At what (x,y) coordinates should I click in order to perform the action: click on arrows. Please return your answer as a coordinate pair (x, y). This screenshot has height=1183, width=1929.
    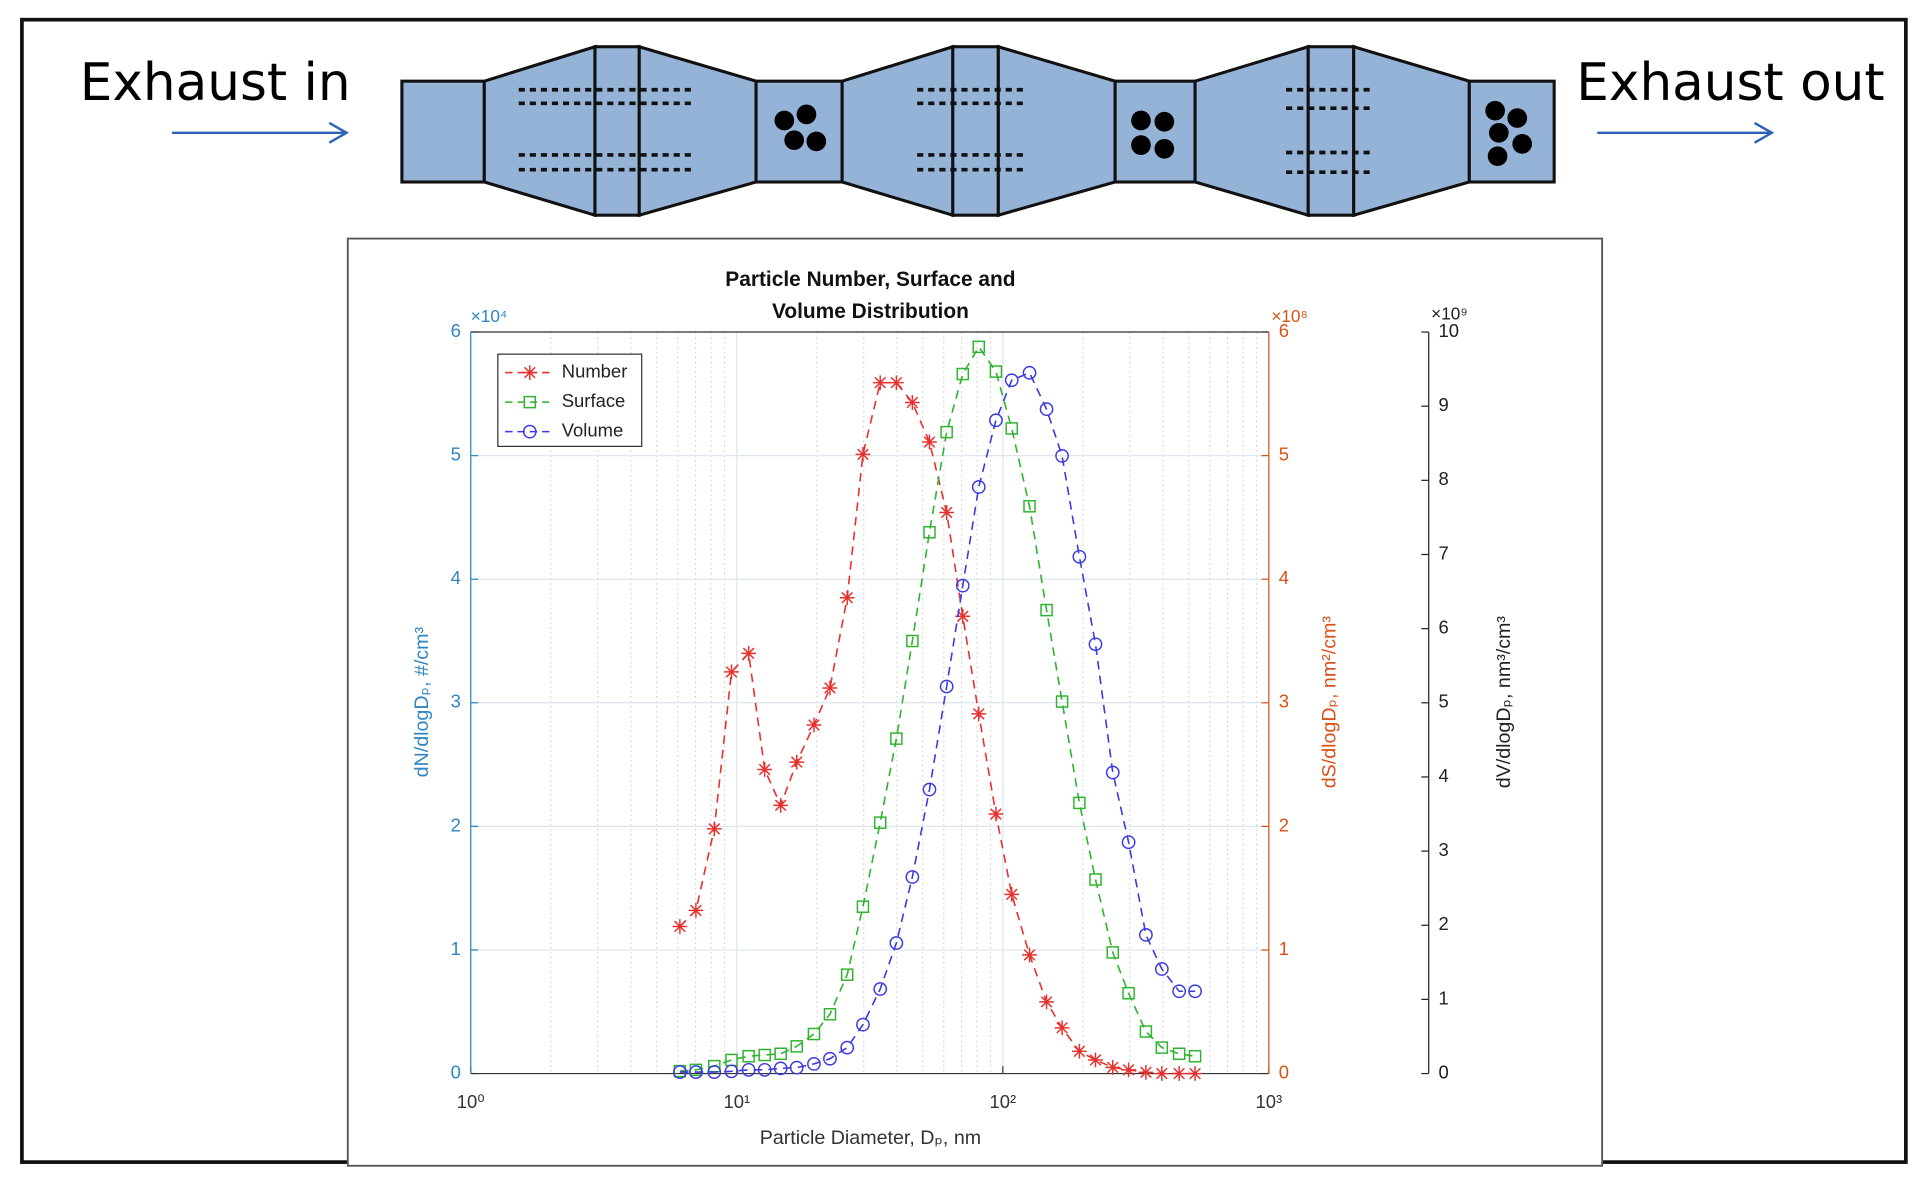
    Looking at the image, I should click on (973, 132).